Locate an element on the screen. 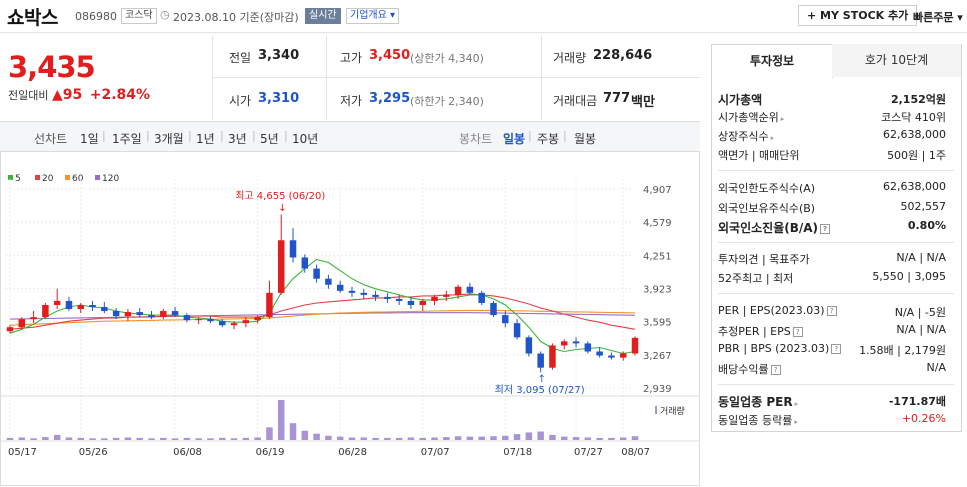  info-row-pbr-bps: PBR | BPS (2023.03)? 1.58배 | 2,179원 is located at coordinates (832, 350).